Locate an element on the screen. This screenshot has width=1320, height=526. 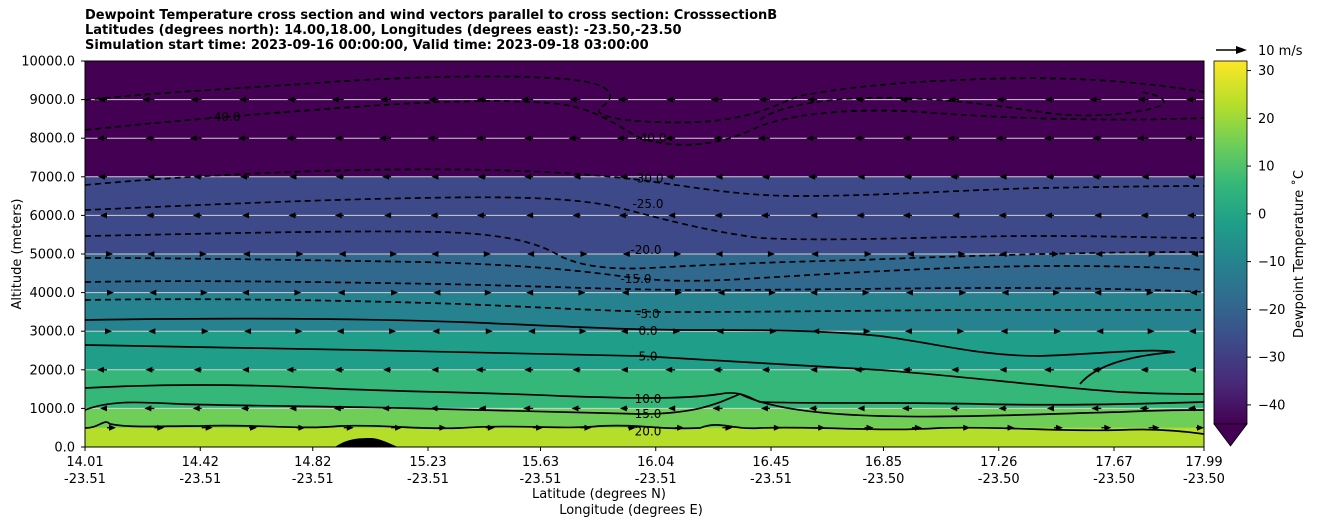
x-tick-label-lat: 17.67 is located at coordinates (1113, 462).